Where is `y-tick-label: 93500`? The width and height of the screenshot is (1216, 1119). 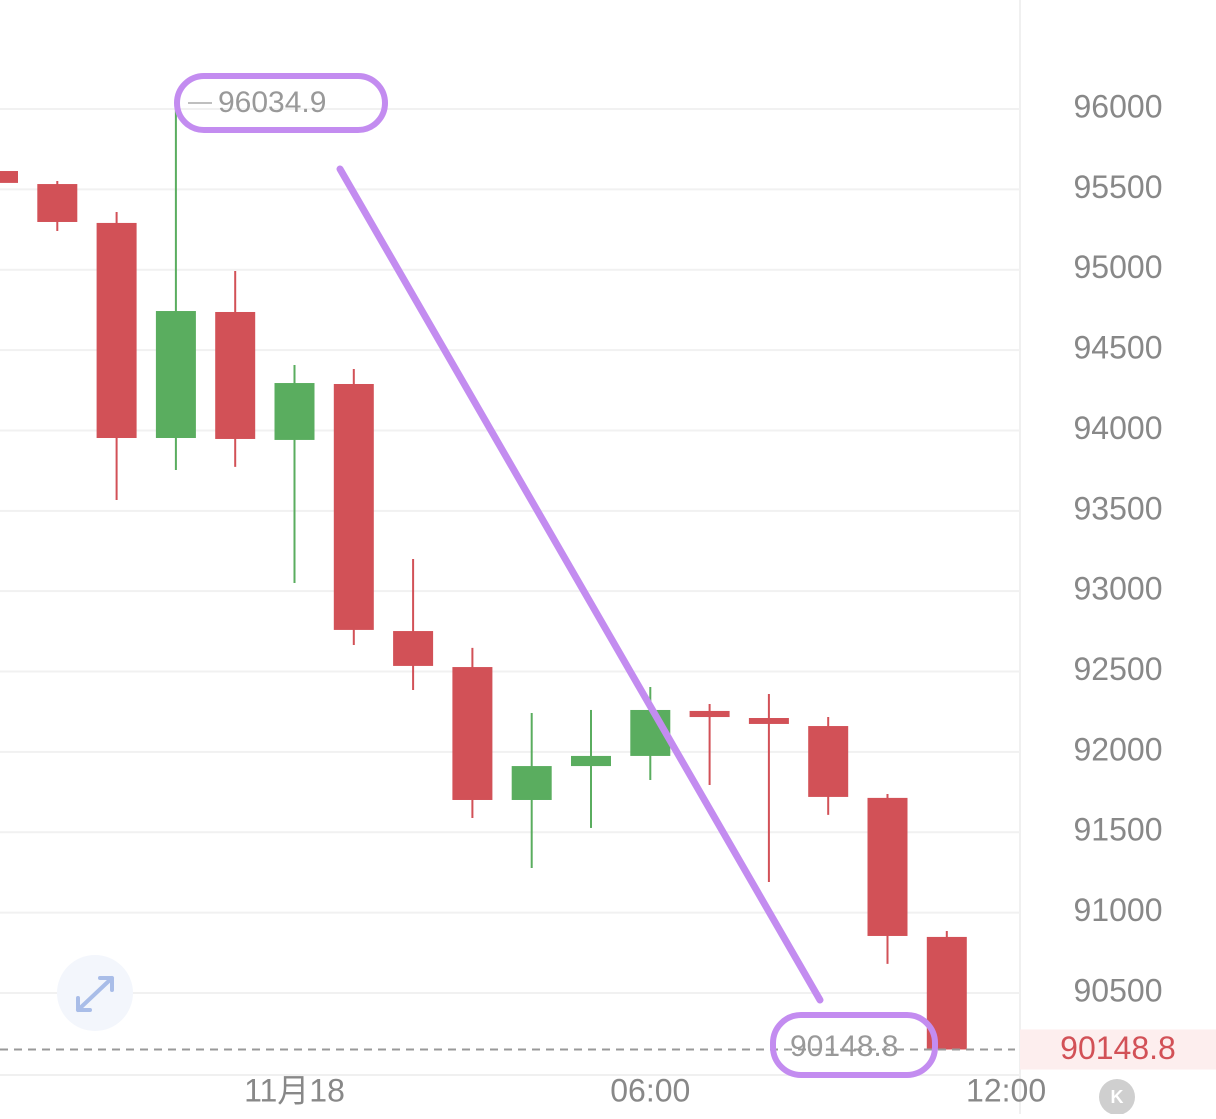
y-tick-label: 93500 is located at coordinates (1118, 508).